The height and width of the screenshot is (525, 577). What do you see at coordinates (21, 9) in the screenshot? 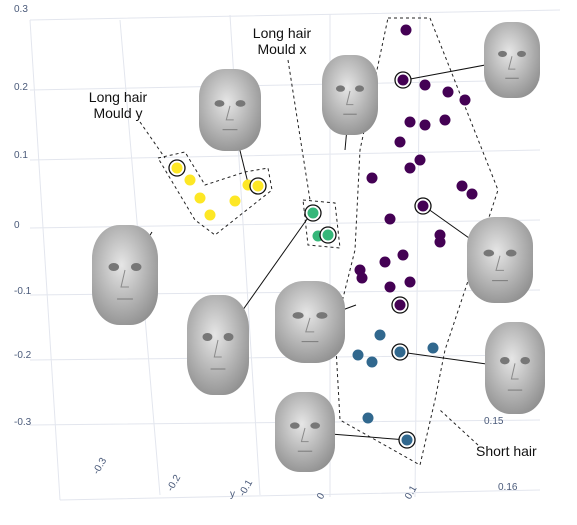
I see `z-tick-label: 0.3` at bounding box center [21, 9].